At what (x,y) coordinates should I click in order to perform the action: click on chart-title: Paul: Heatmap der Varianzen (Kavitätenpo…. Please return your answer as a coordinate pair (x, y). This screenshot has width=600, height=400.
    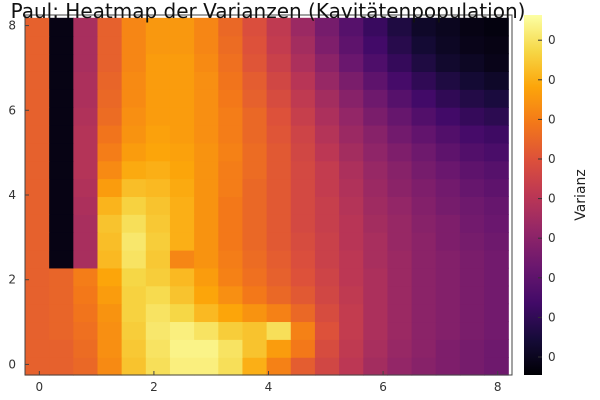
    Looking at the image, I should click on (268, 11).